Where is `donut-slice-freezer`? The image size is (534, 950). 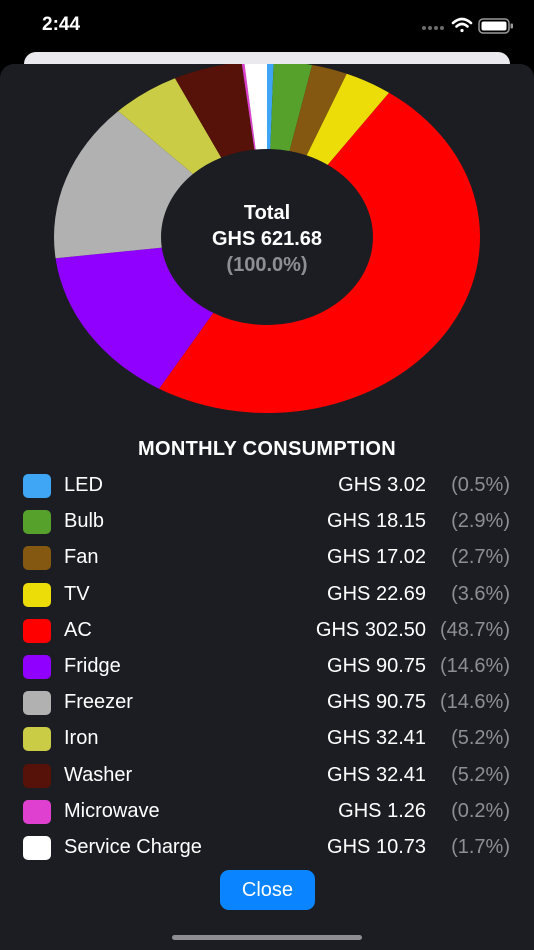 donut-slice-freezer is located at coordinates (123, 185).